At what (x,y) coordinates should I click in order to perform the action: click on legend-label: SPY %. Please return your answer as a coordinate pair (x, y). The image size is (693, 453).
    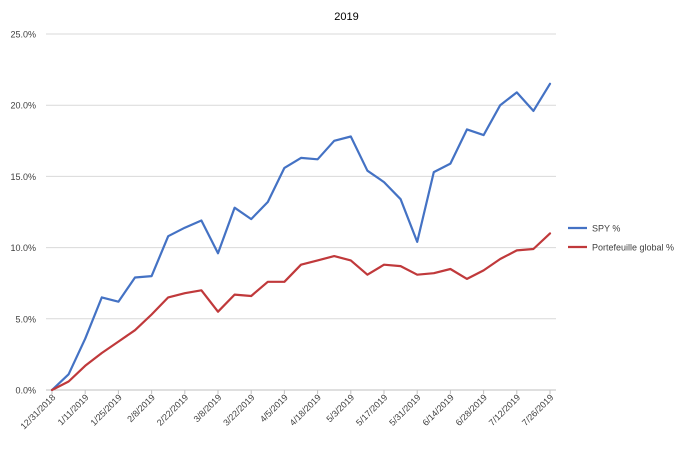
    Looking at the image, I should click on (606, 229).